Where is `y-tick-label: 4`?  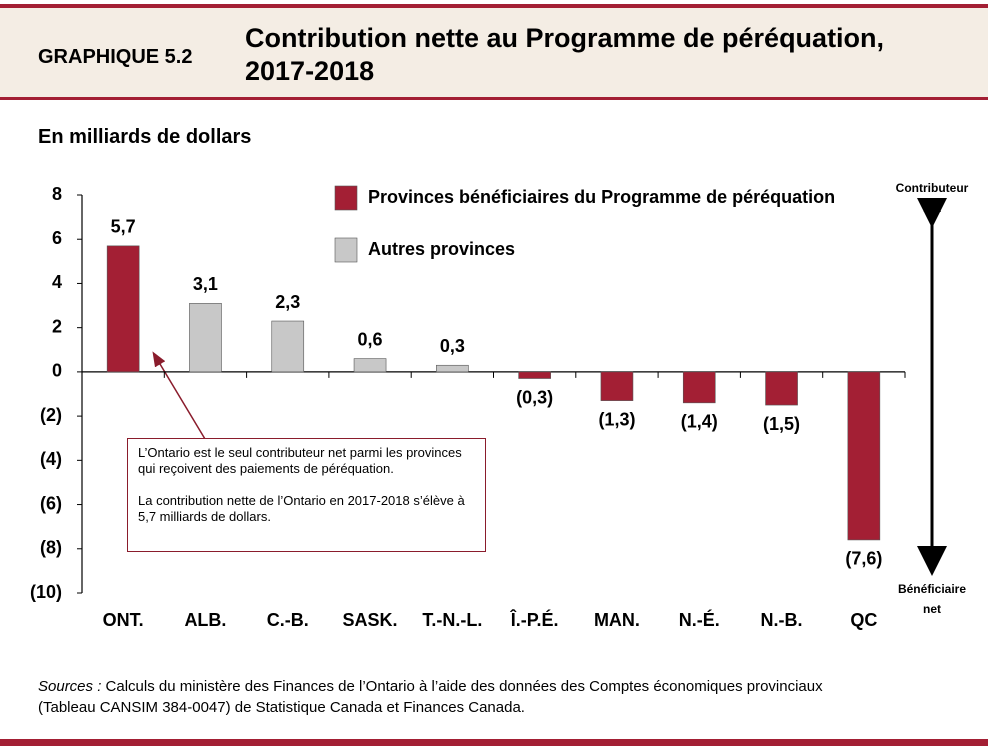 y-tick-label: 4 is located at coordinates (57, 282).